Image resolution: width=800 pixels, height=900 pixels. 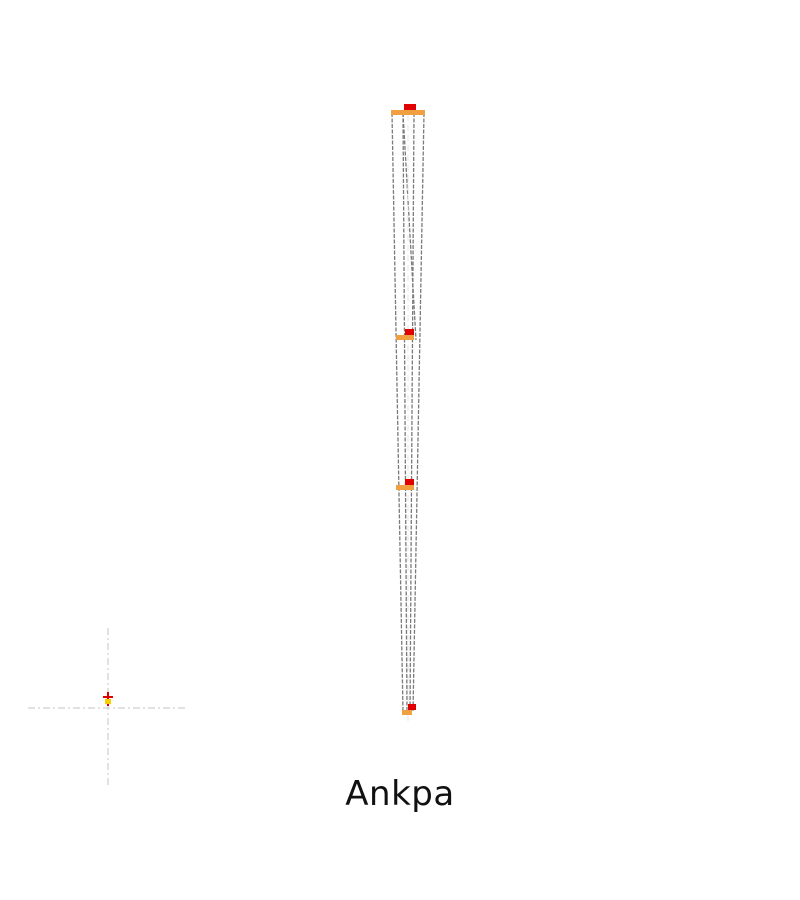 What do you see at coordinates (400, 794) in the screenshot?
I see `diagram-caption: Ankpa` at bounding box center [400, 794].